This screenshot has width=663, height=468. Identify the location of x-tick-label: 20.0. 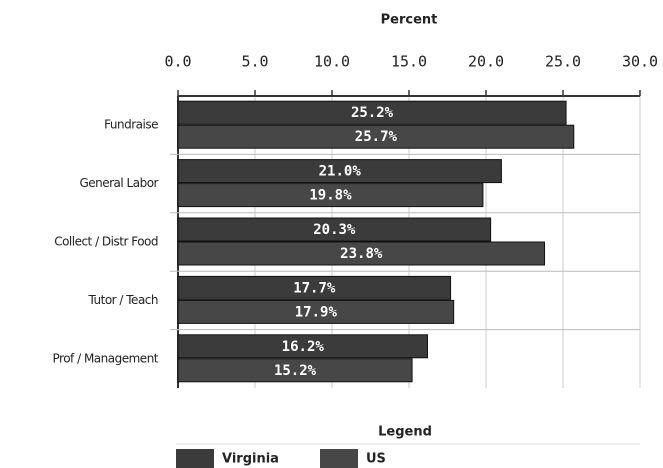
(486, 62).